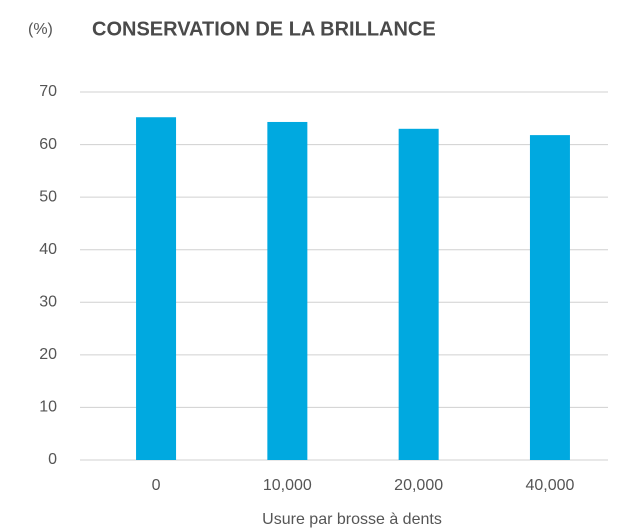 Image resolution: width=624 pixels, height=532 pixels. I want to click on y-tick-label: 10, so click(48, 407).